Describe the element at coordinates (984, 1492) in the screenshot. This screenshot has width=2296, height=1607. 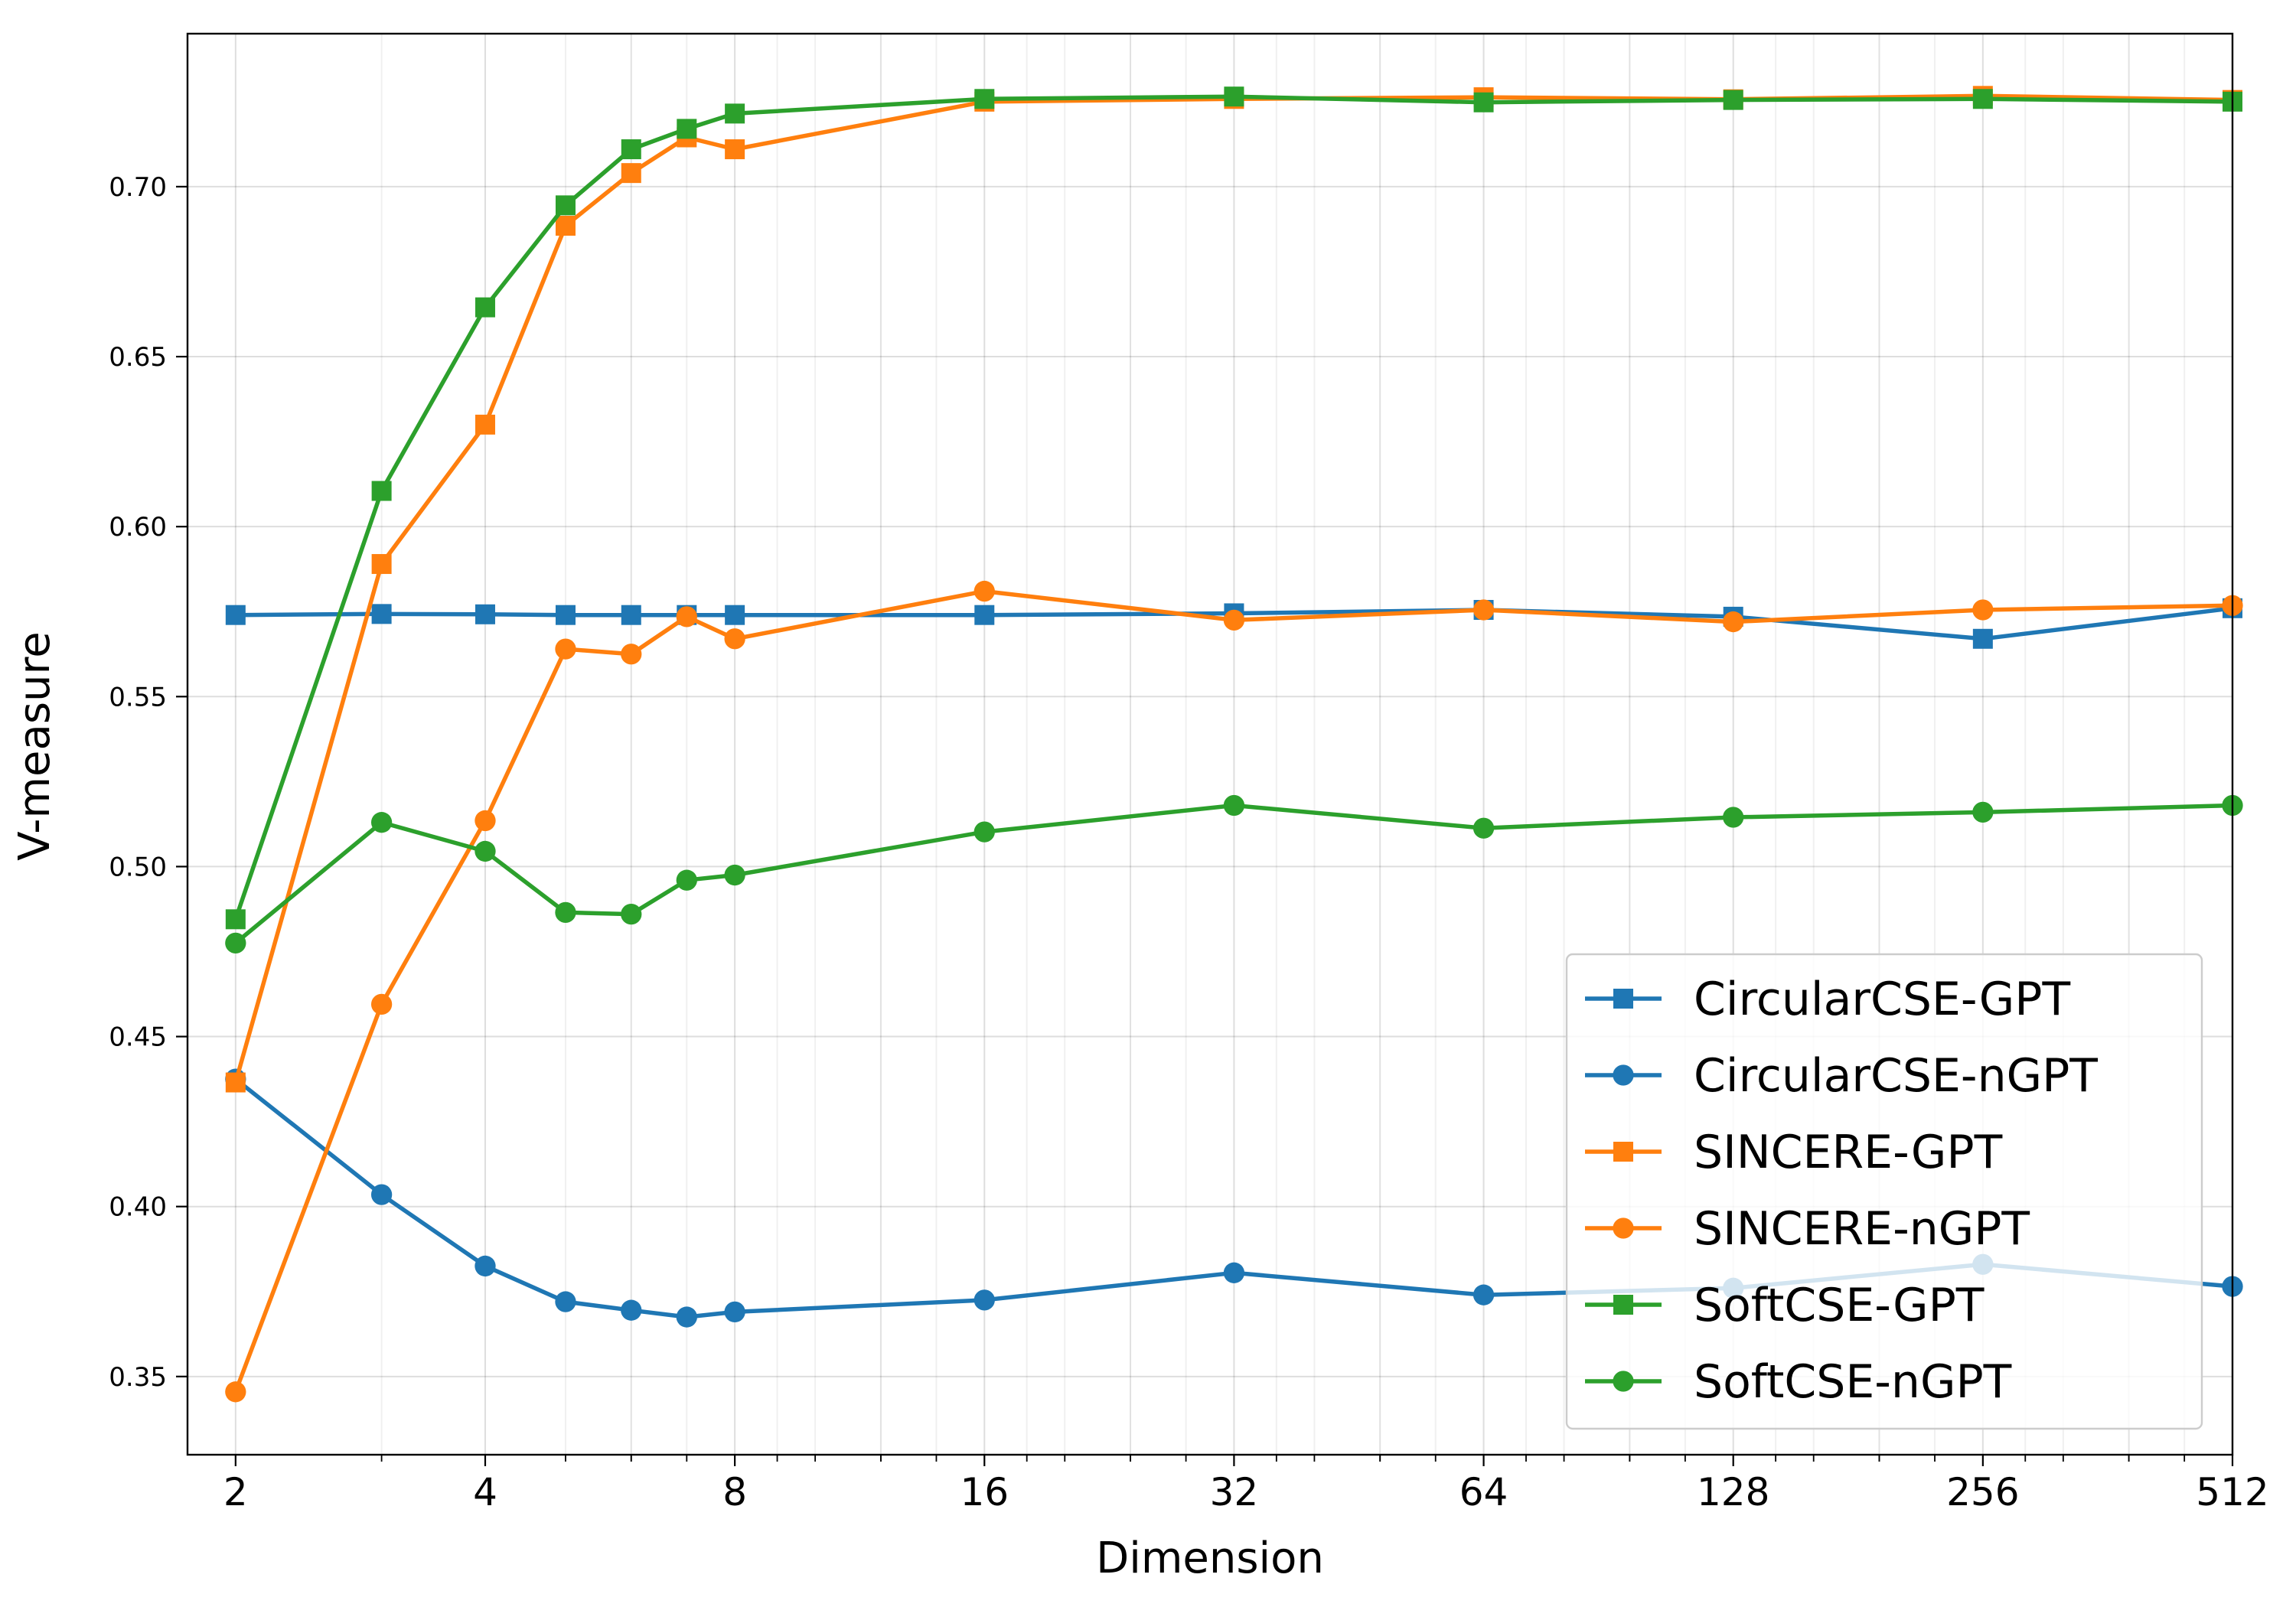
I see `x-tick-label: 16` at that location.